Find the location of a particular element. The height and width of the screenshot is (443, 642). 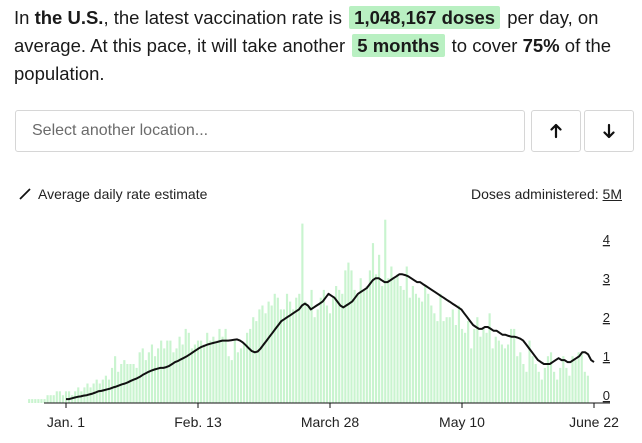

x-tick-label: June 22 is located at coordinates (594, 422).